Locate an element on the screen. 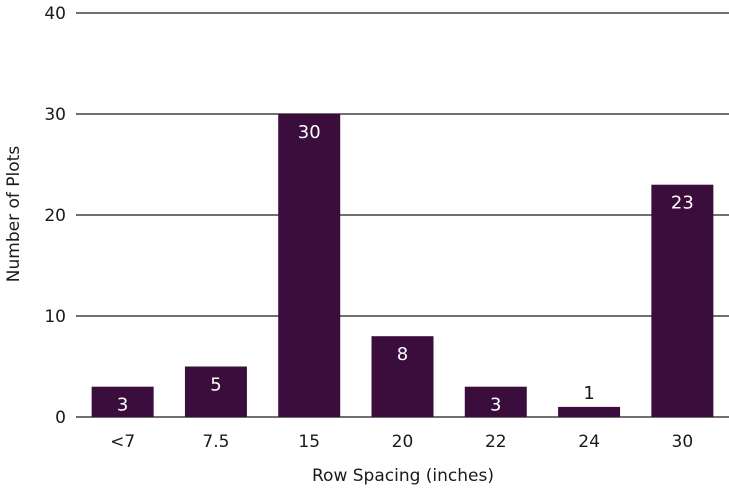 Image resolution: width=729 pixels, height=489 pixels. data-label: 23 is located at coordinates (682, 203).